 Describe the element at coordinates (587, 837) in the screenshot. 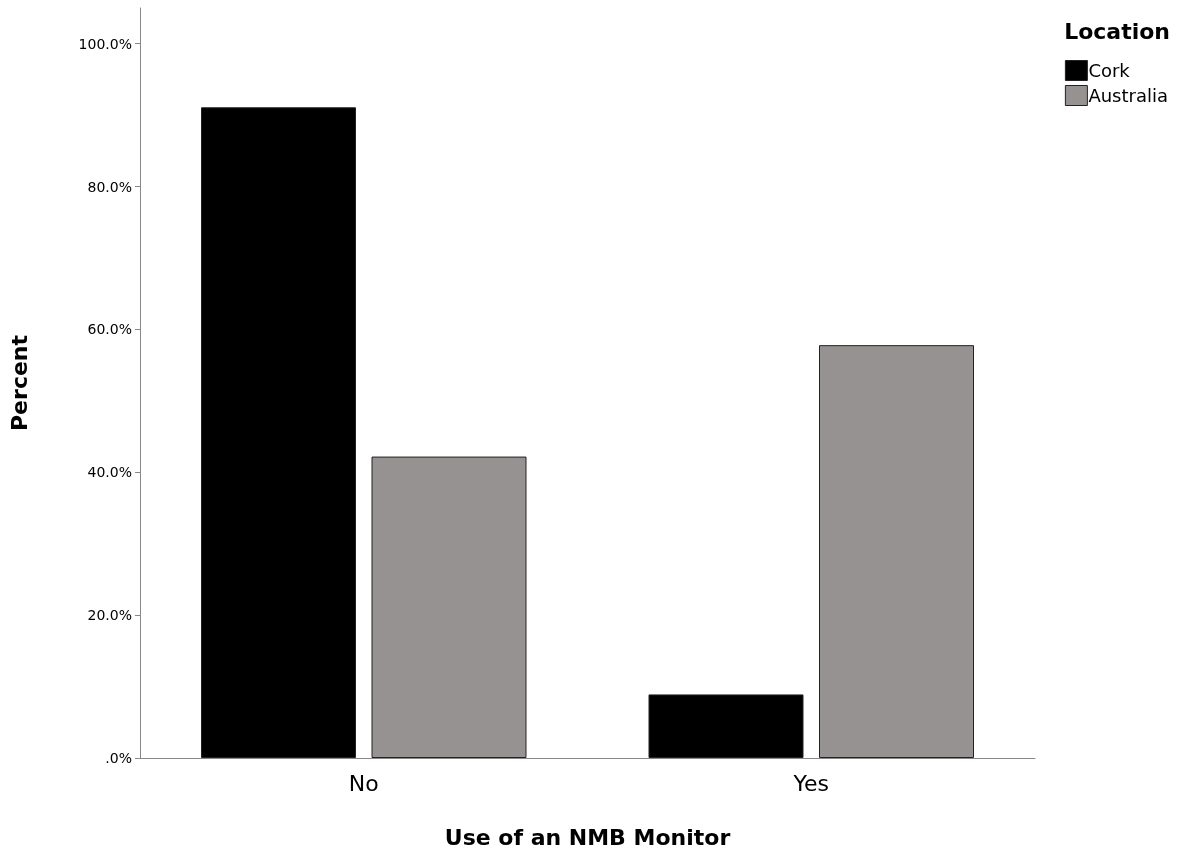

I see `x-axis-title: Use of an NMB Monitor` at that location.